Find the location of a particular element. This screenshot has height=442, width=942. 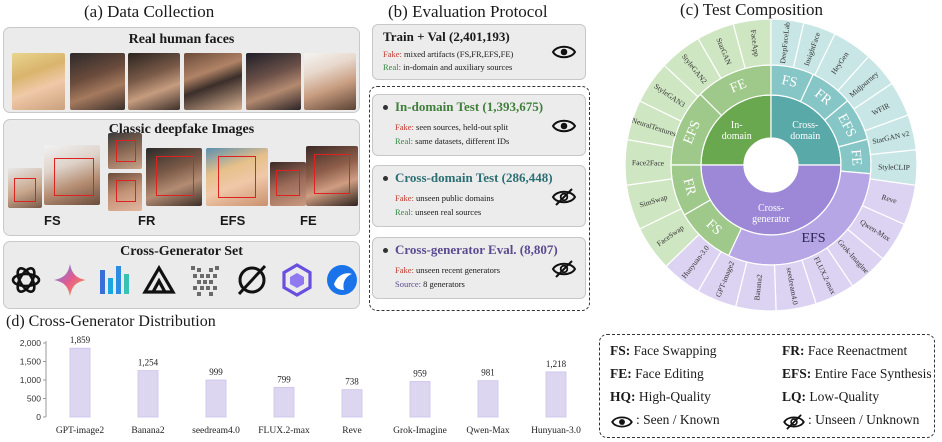

section-title-evaluation-protocol: (b) Evaluation Protocol is located at coordinates (468, 11).